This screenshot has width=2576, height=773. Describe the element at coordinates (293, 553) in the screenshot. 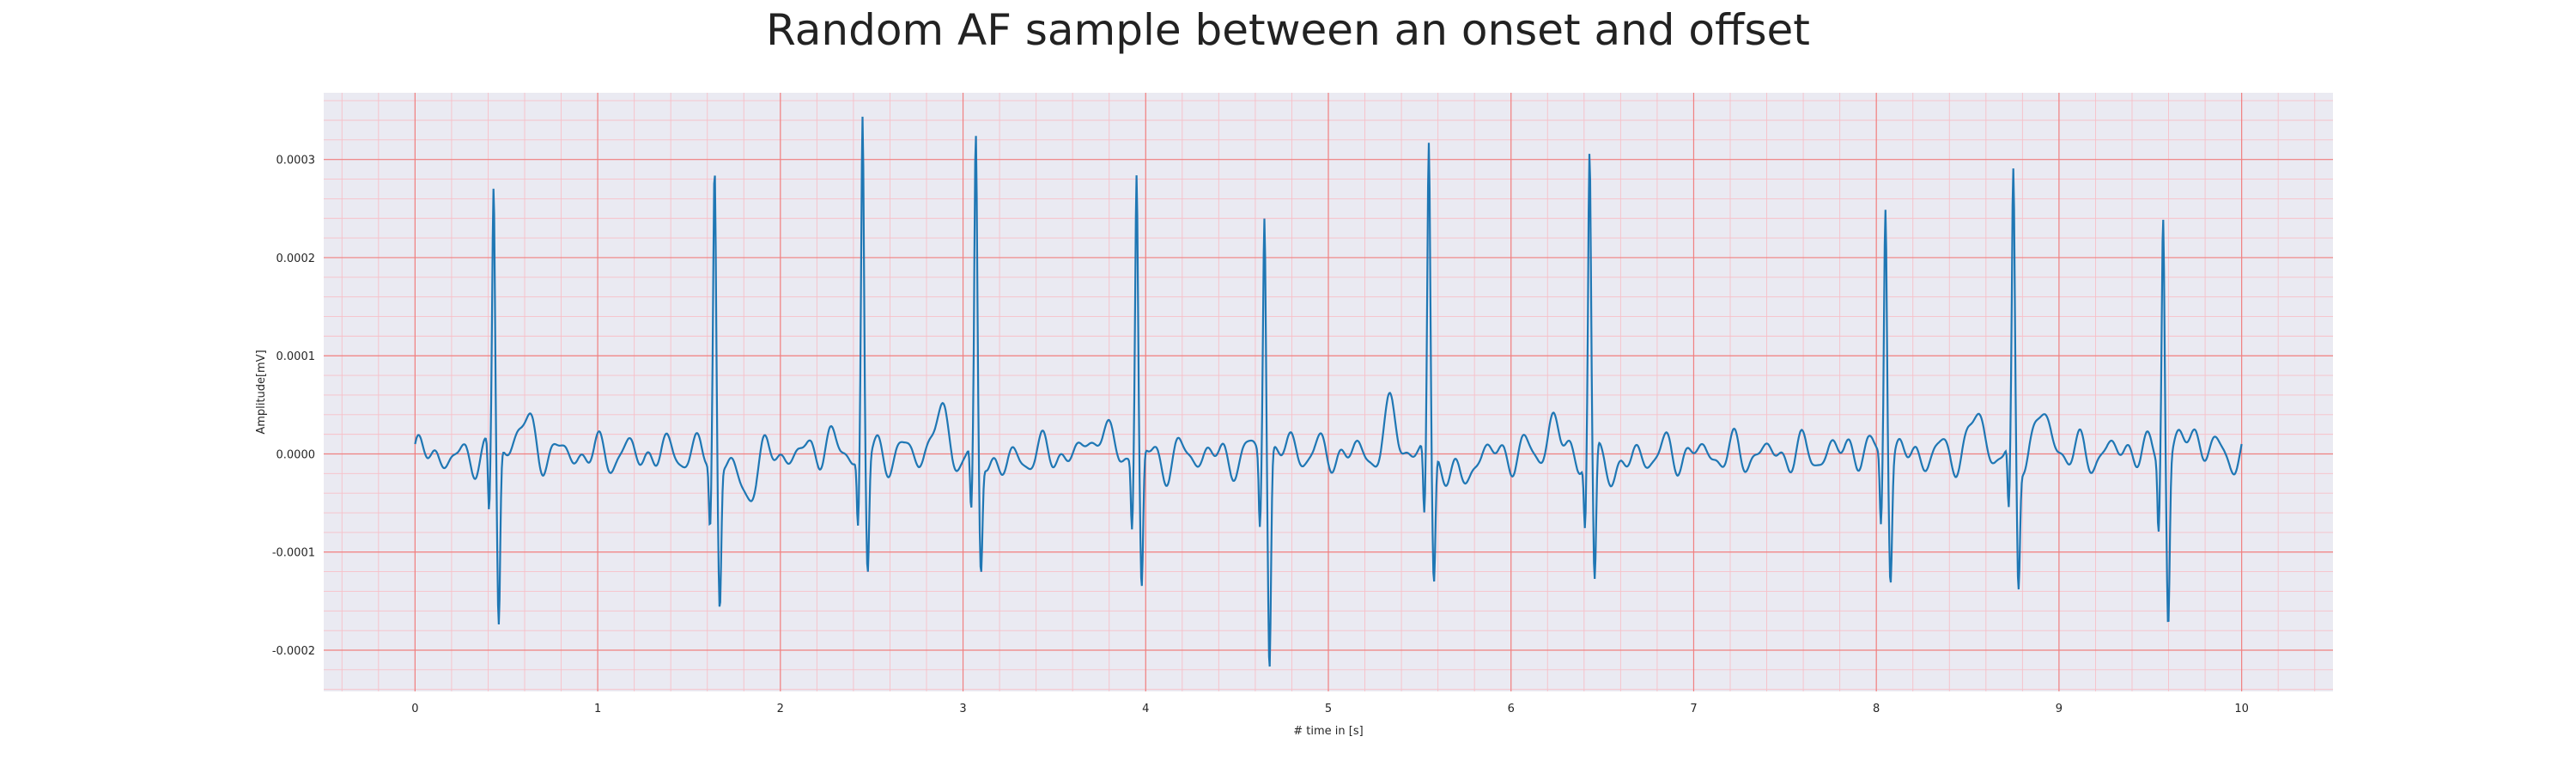

I see `y-tick-label: -0.0001` at that location.